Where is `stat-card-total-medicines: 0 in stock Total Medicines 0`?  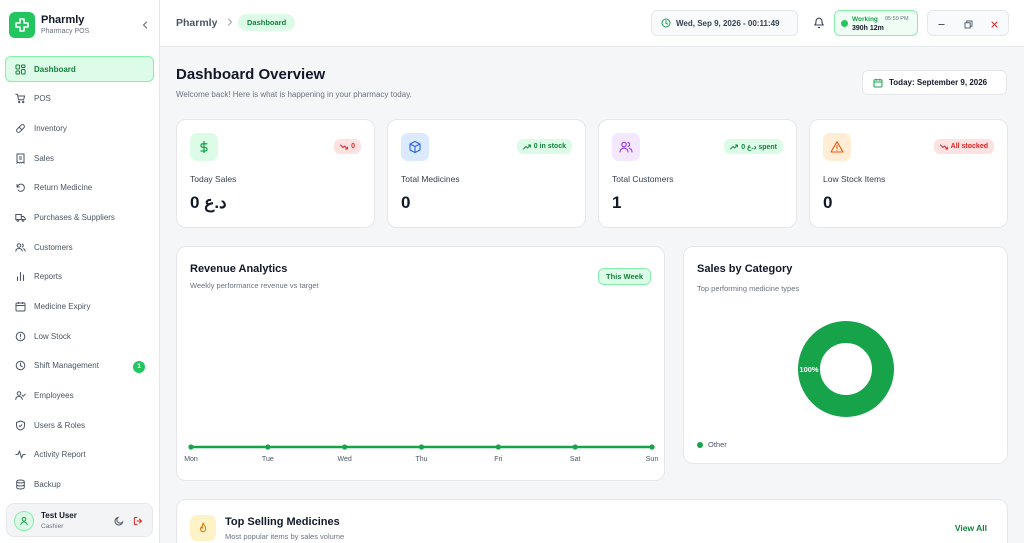
stat-card-total-medicines: 0 in stock Total Medicines 0 is located at coordinates (486, 173).